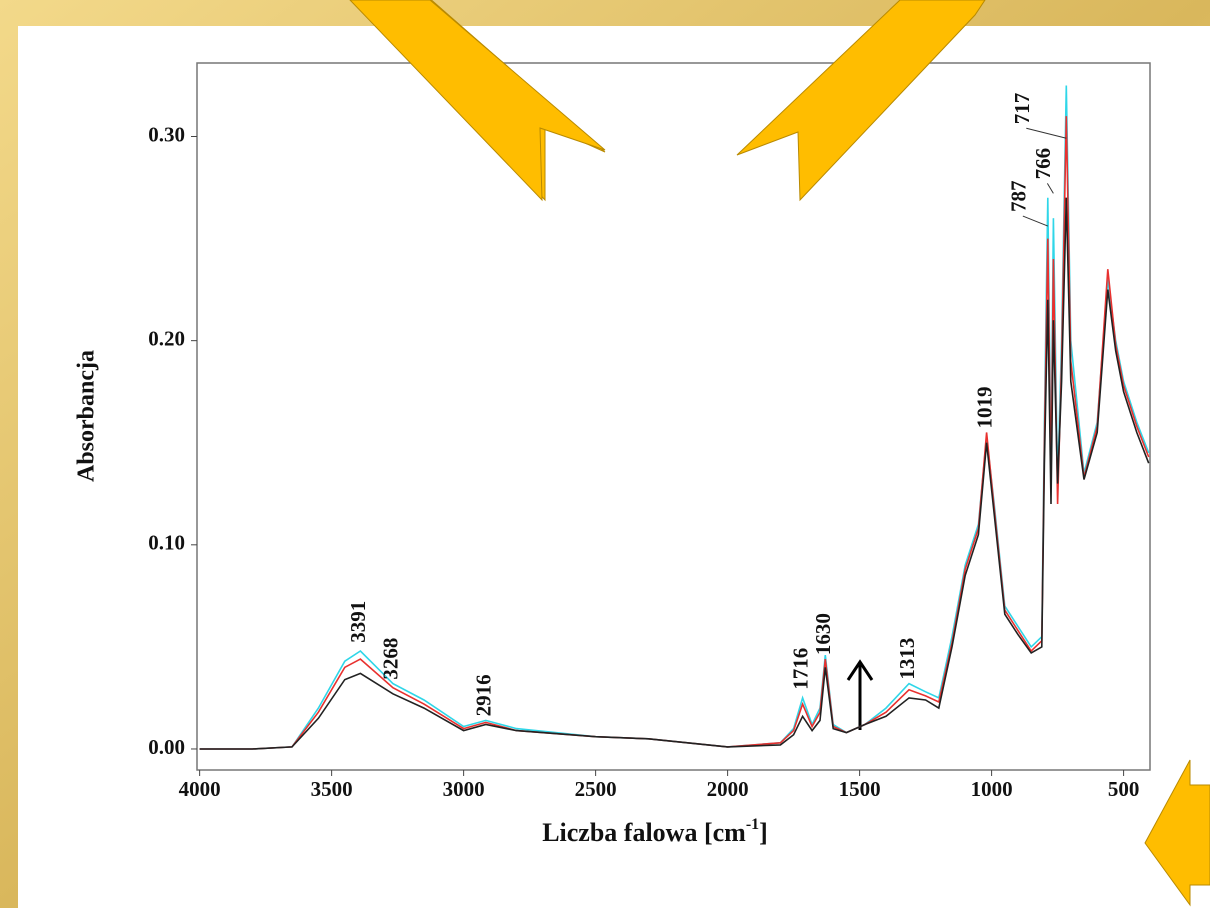  Describe the element at coordinates (166, 747) in the screenshot. I see `y-tick-label: 0.00` at that location.